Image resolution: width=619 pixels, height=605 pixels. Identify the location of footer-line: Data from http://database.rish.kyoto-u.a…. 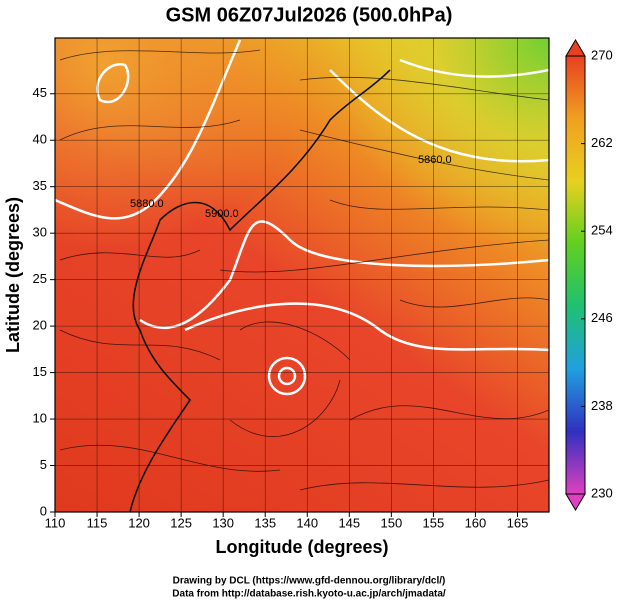
(309, 594).